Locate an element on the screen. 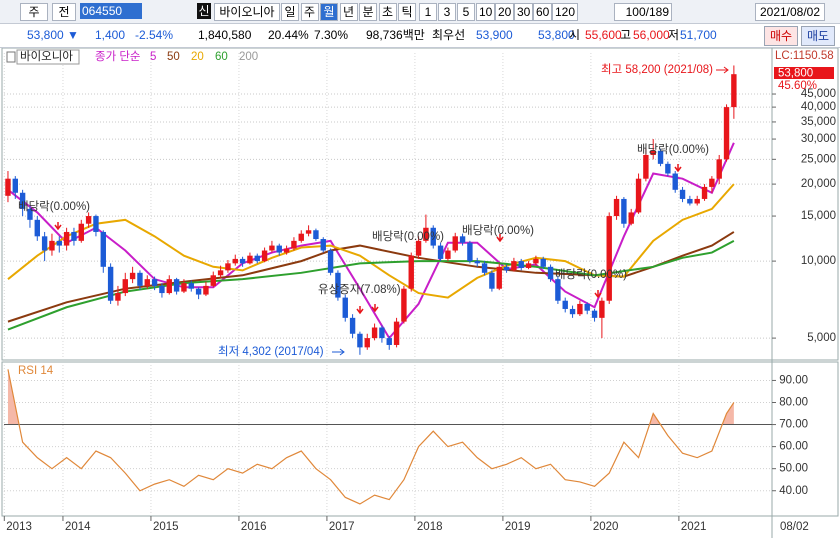 This screenshot has width=840, height=538. legend-entry: 50 is located at coordinates (173, 57).